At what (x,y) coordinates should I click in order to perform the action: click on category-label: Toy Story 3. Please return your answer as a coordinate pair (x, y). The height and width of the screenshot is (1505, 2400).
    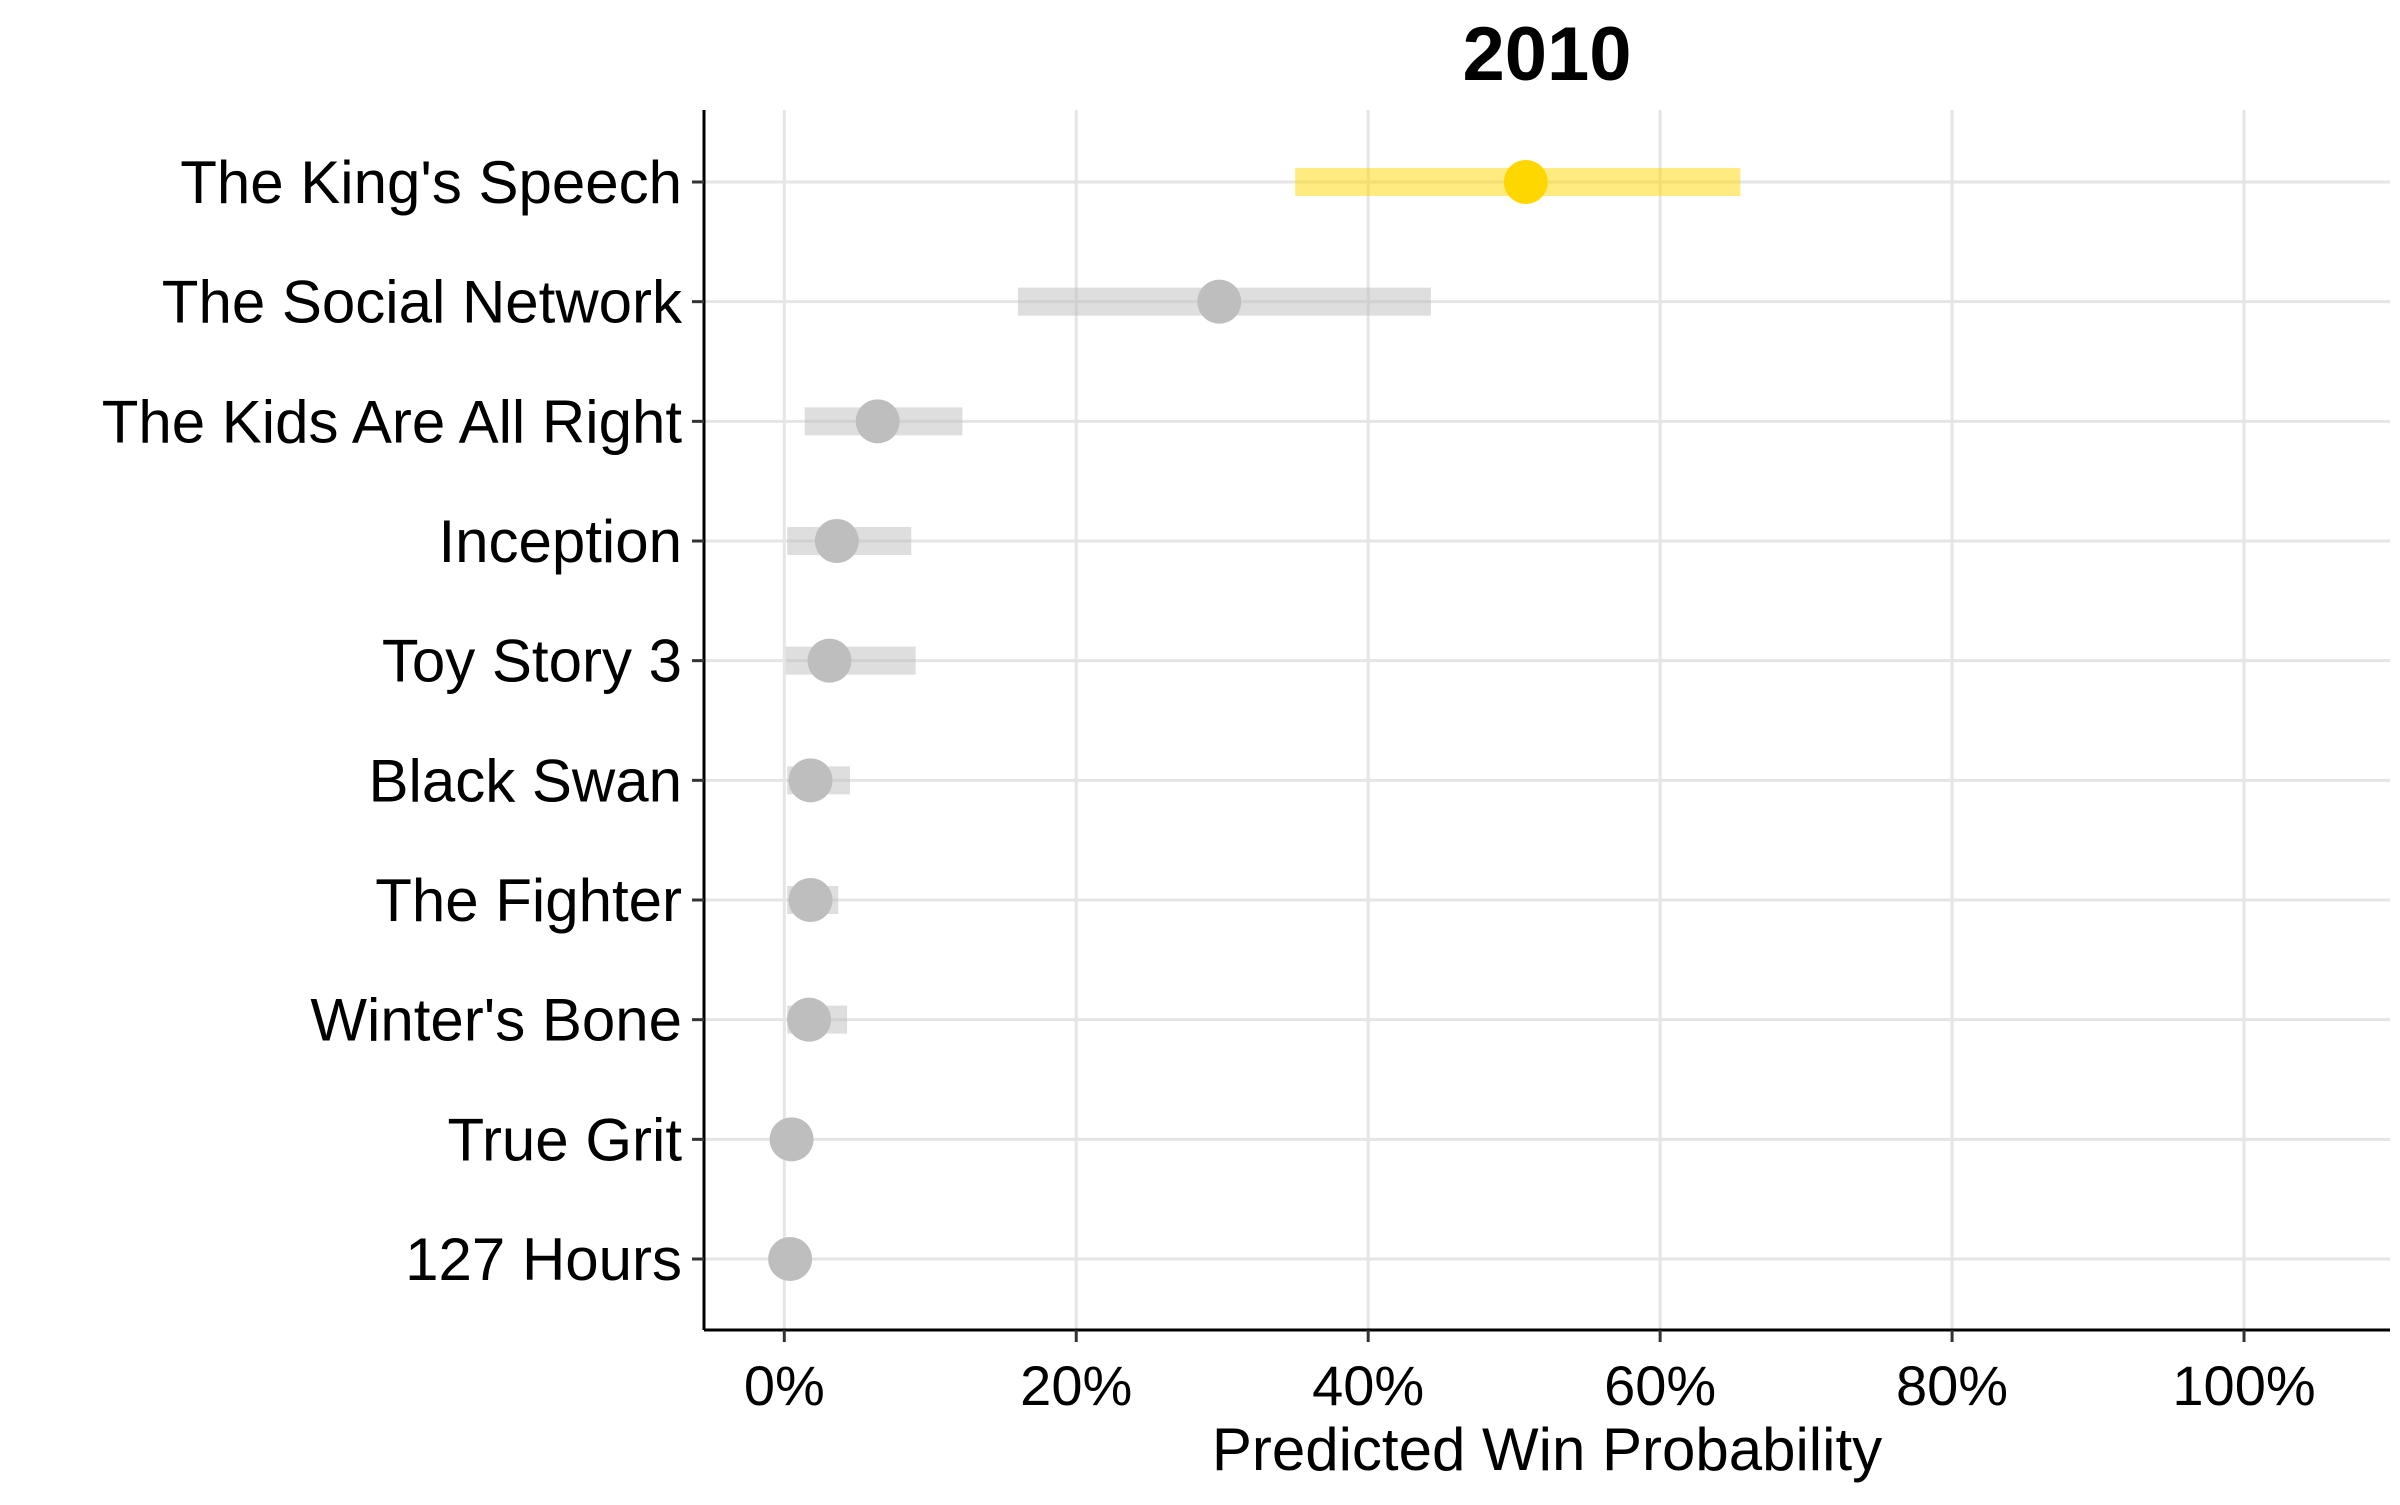
    Looking at the image, I should click on (532, 661).